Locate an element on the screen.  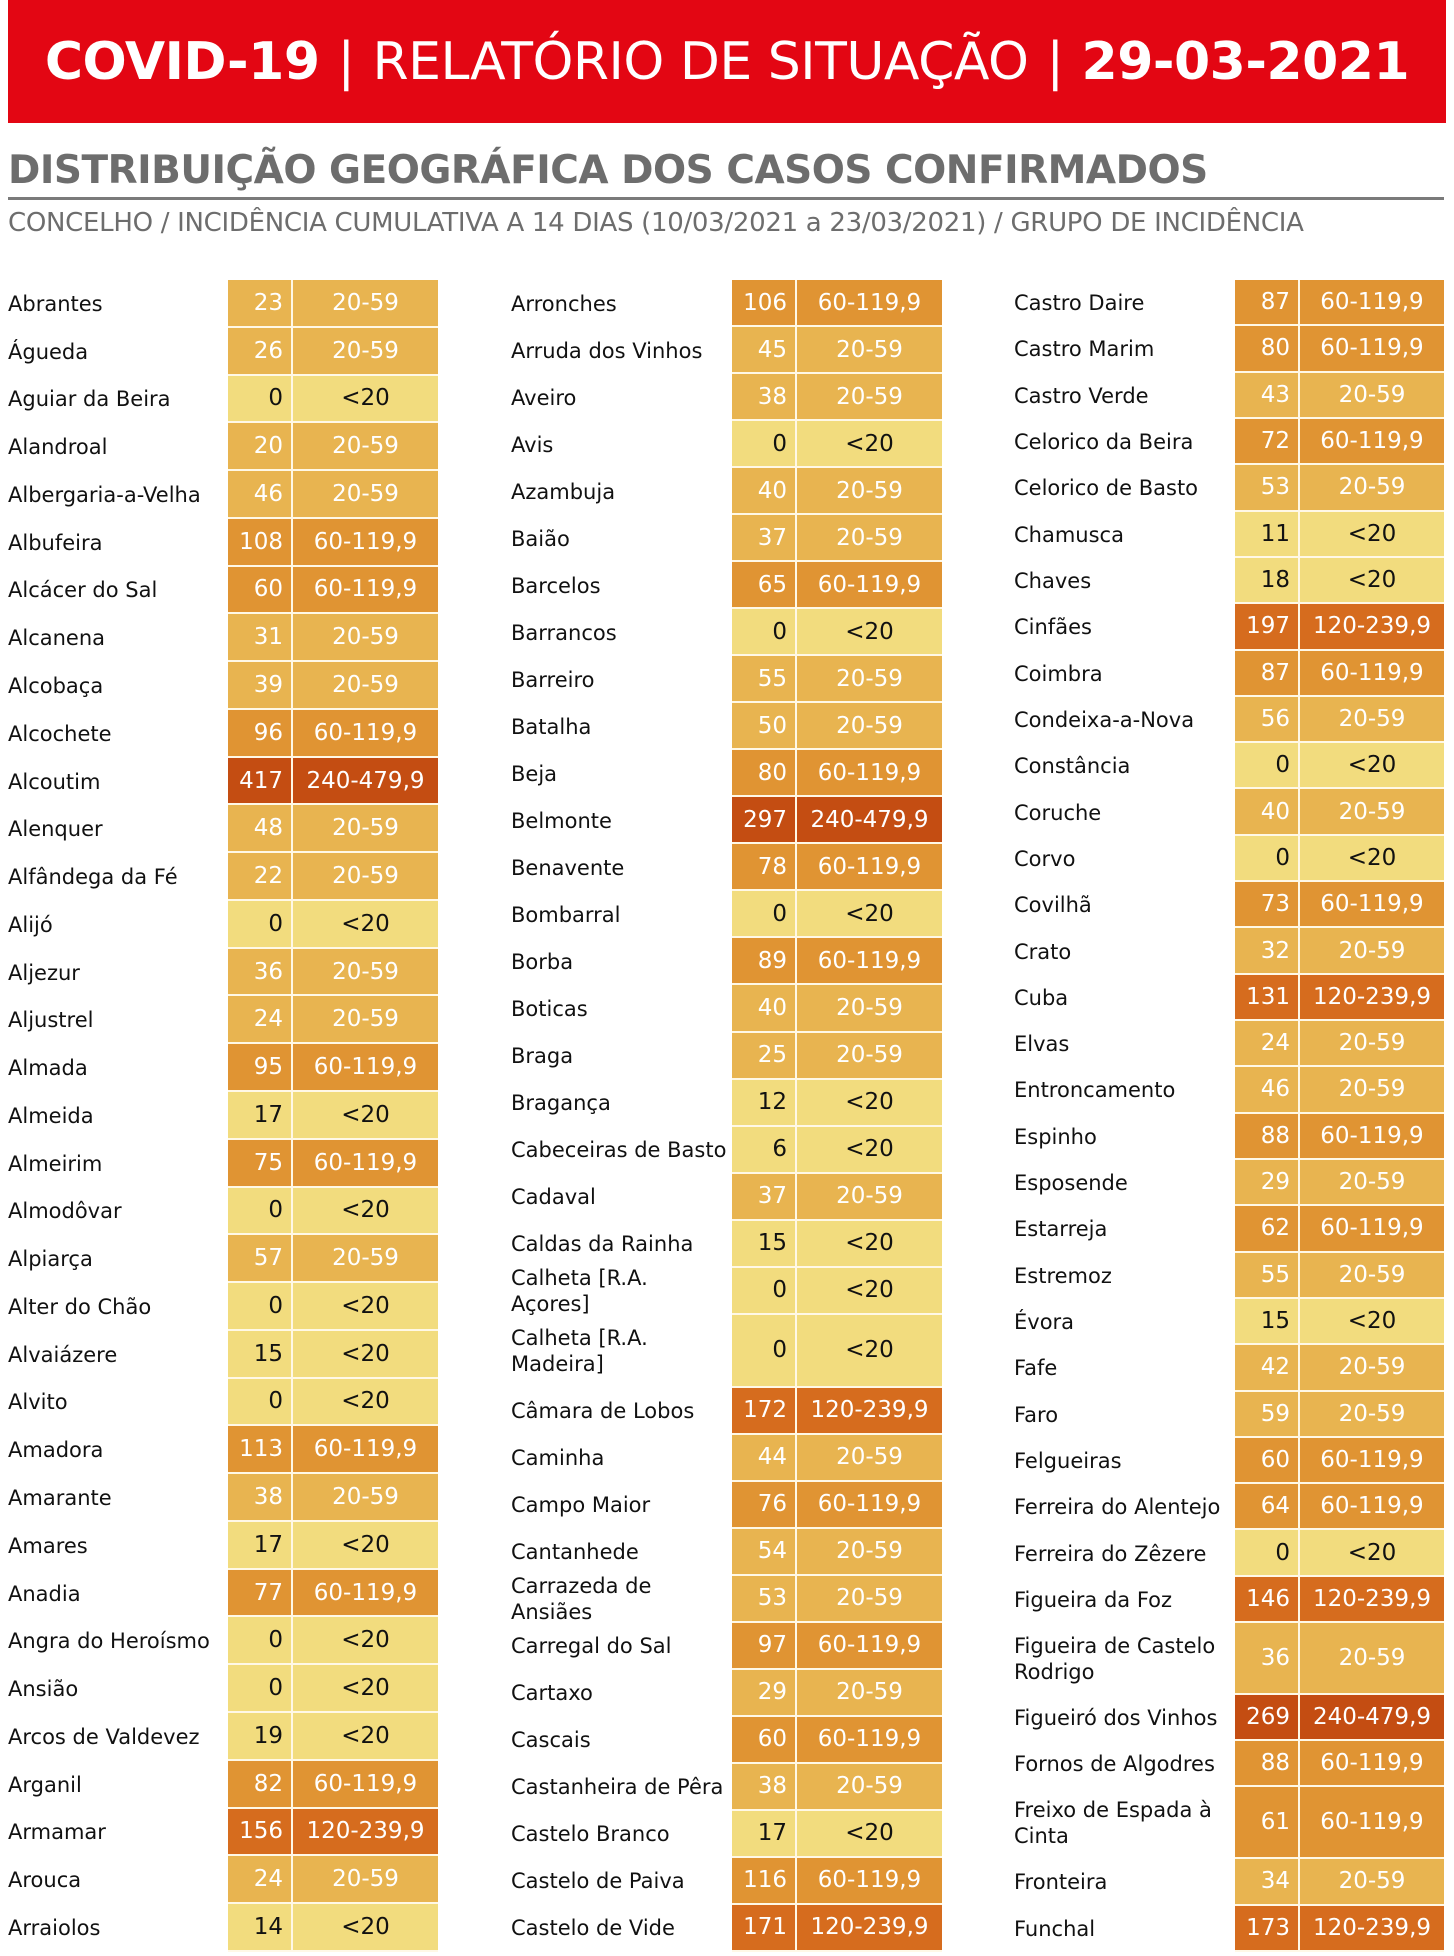
municipality-name: Castelo Branco is located at coordinates (590, 1834).